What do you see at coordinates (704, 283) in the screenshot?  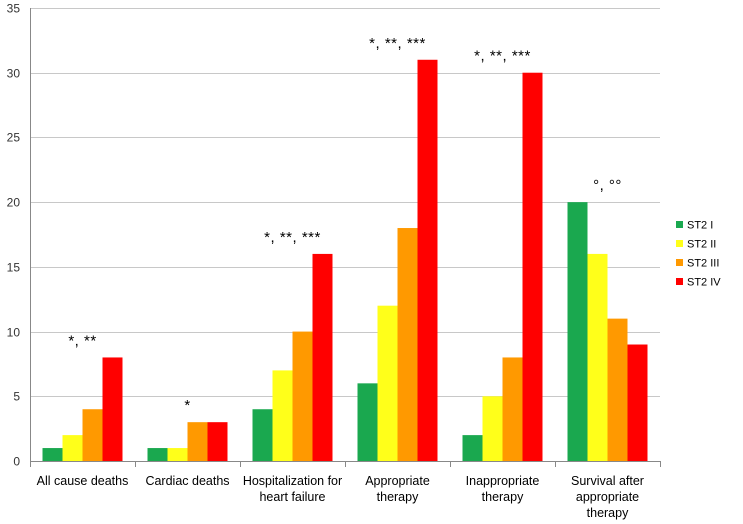 I see `legend-label: ST2 IV` at bounding box center [704, 283].